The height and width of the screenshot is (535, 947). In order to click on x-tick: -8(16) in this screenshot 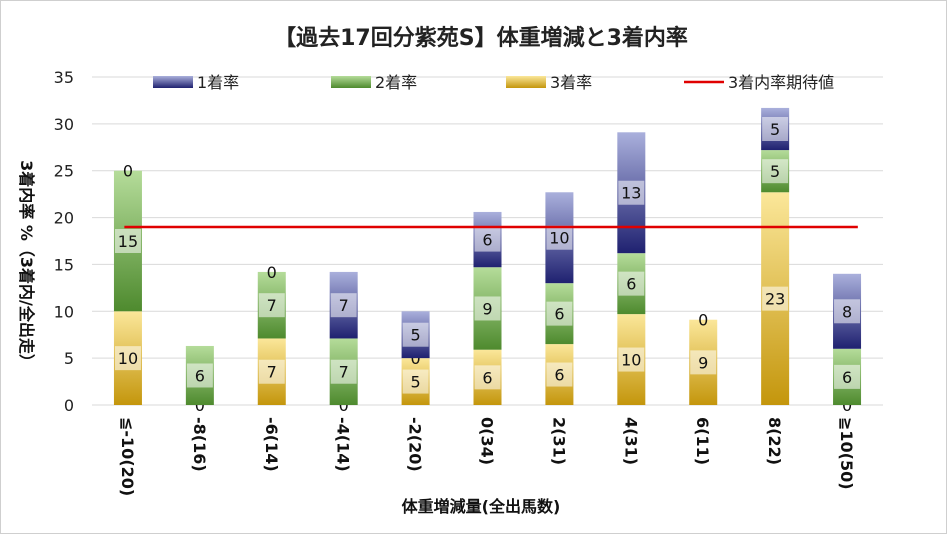, I will do `click(199, 444)`.